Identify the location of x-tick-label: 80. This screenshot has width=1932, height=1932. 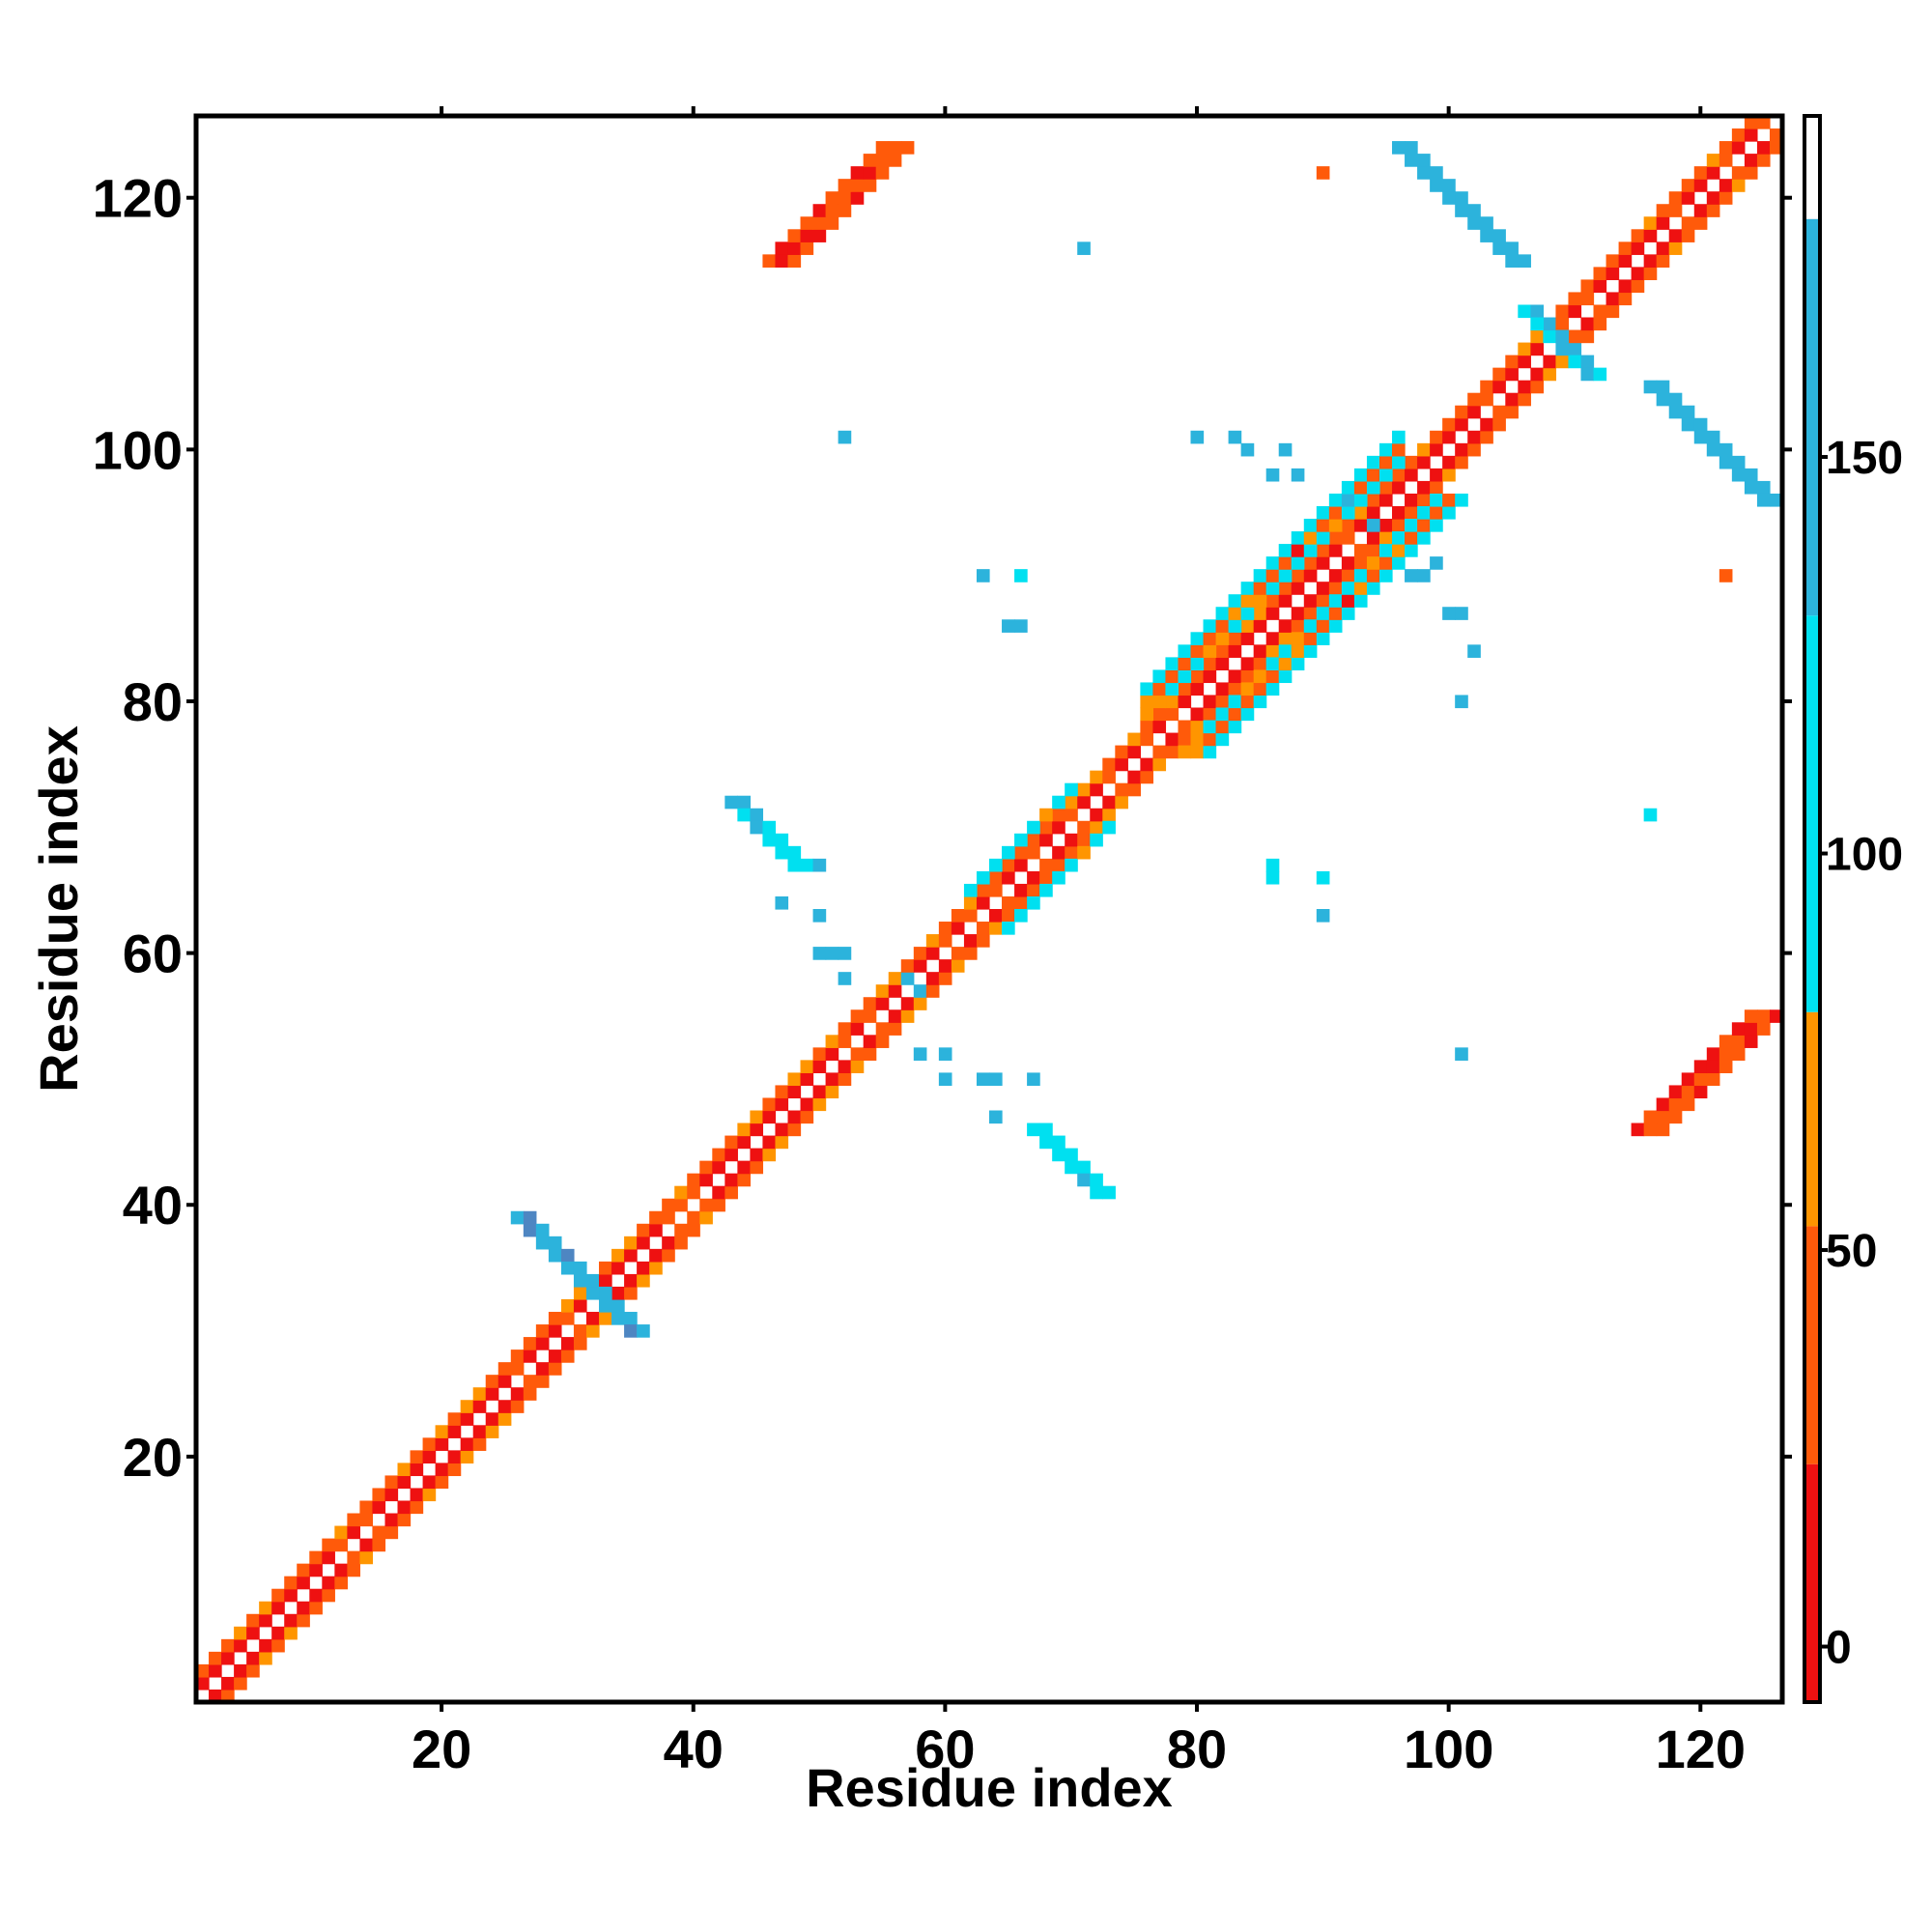
(1197, 1749).